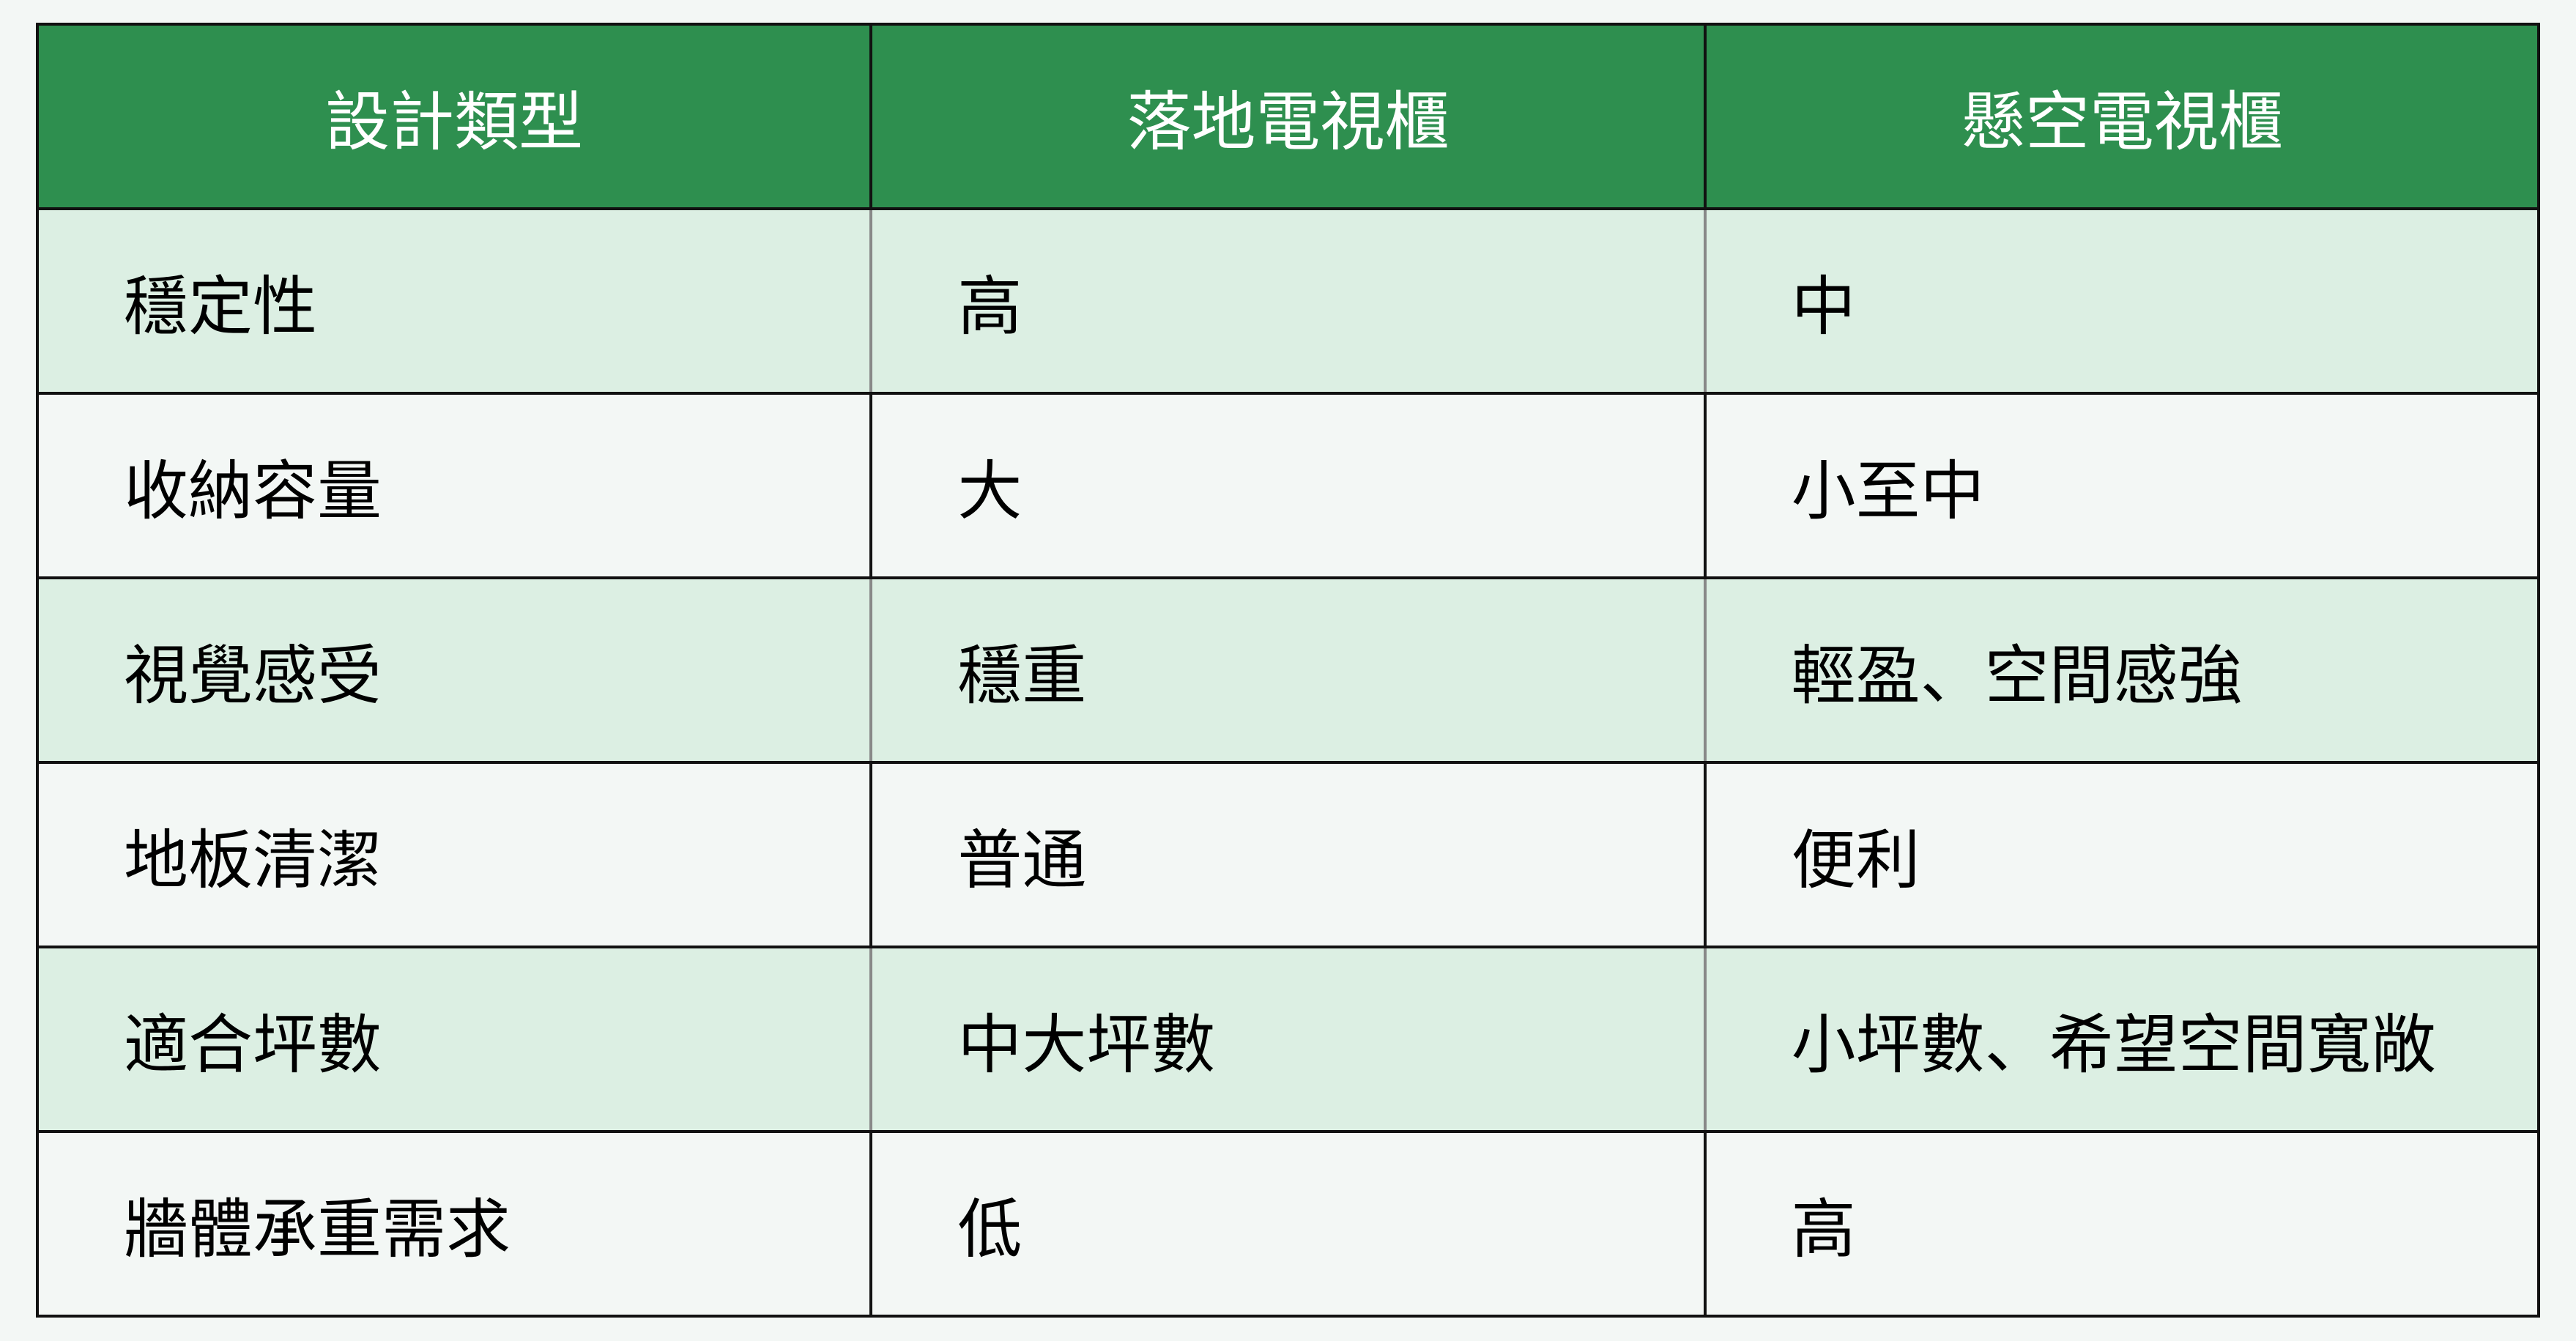  What do you see at coordinates (454, 854) in the screenshot?
I see `table-cell: 地板清潔` at bounding box center [454, 854].